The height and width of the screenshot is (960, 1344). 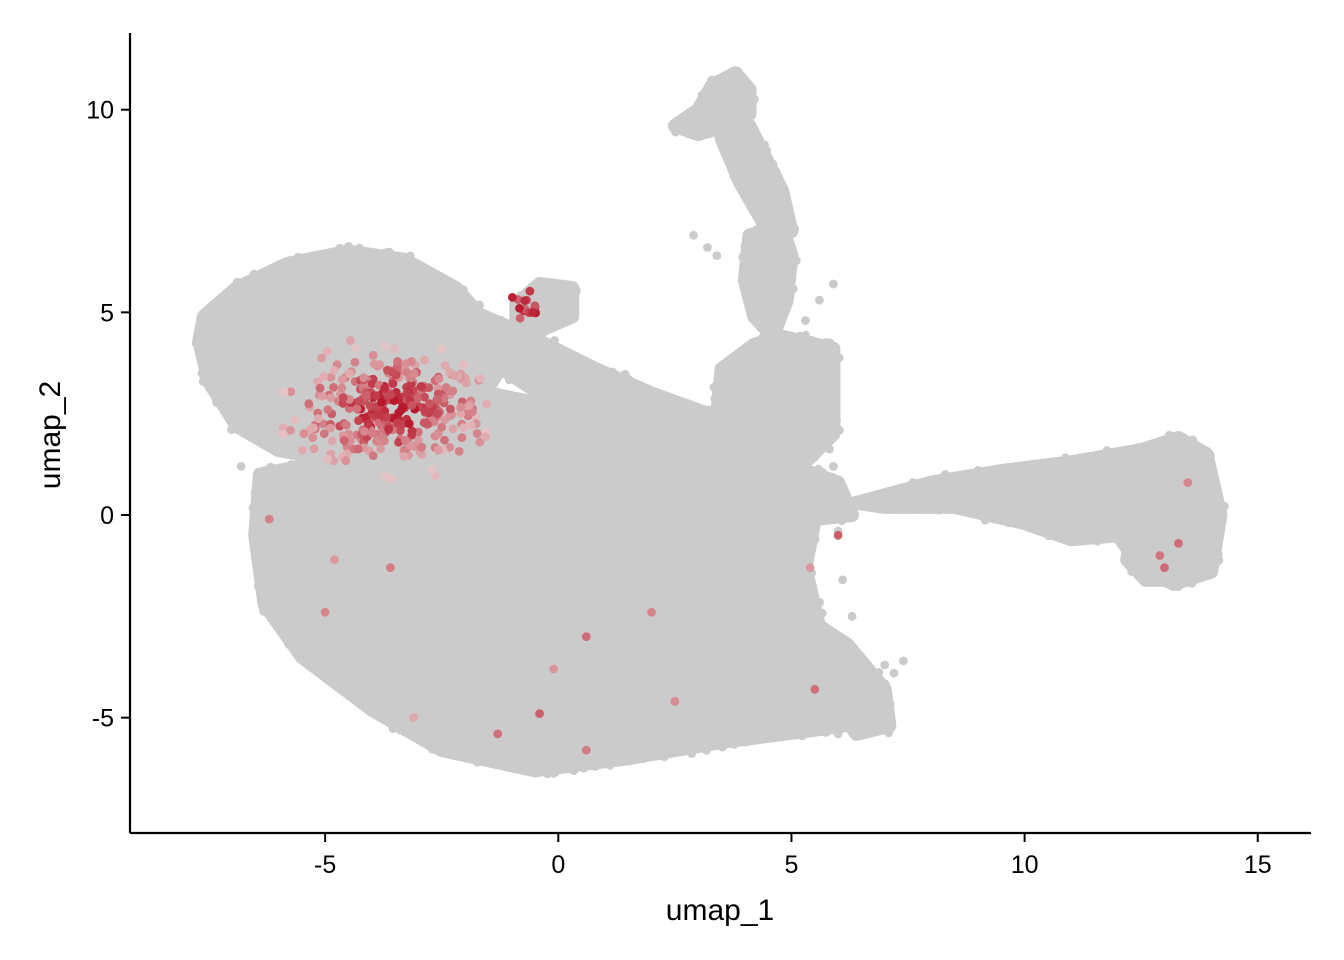 I want to click on x-tick-label: 10, so click(x=1025, y=865).